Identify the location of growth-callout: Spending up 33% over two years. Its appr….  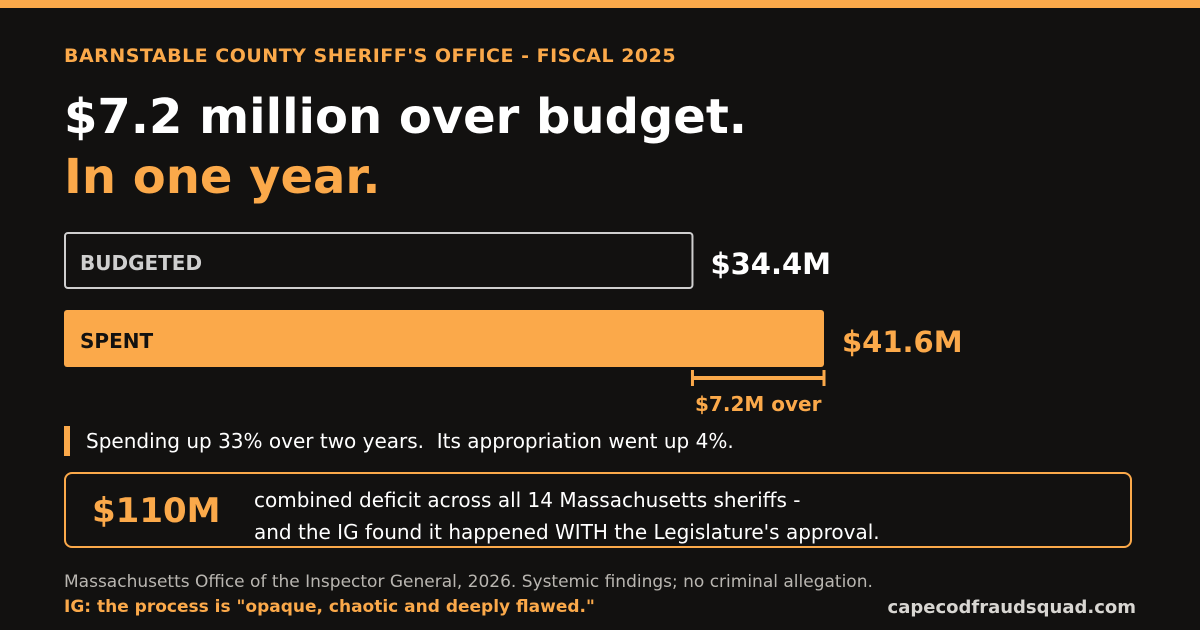
(399, 441).